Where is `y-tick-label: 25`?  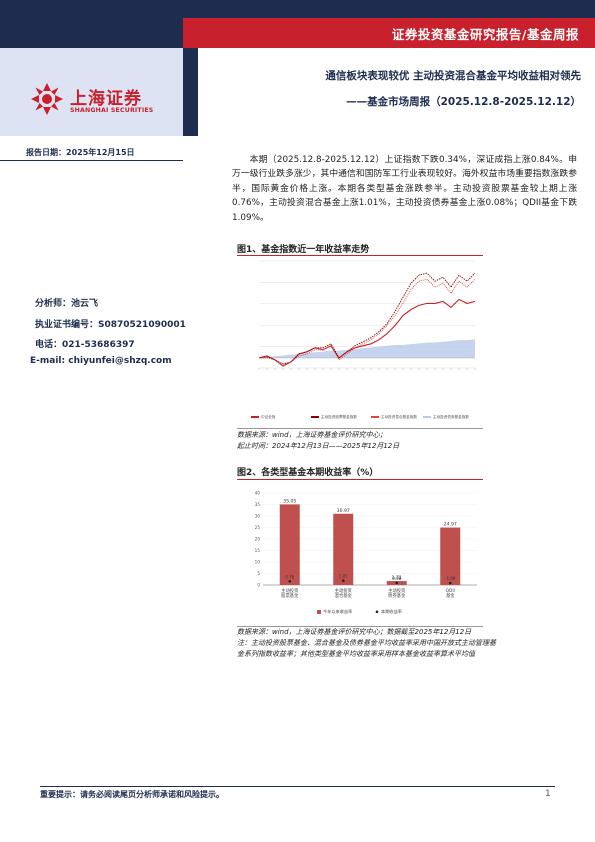 y-tick-label: 25 is located at coordinates (258, 527).